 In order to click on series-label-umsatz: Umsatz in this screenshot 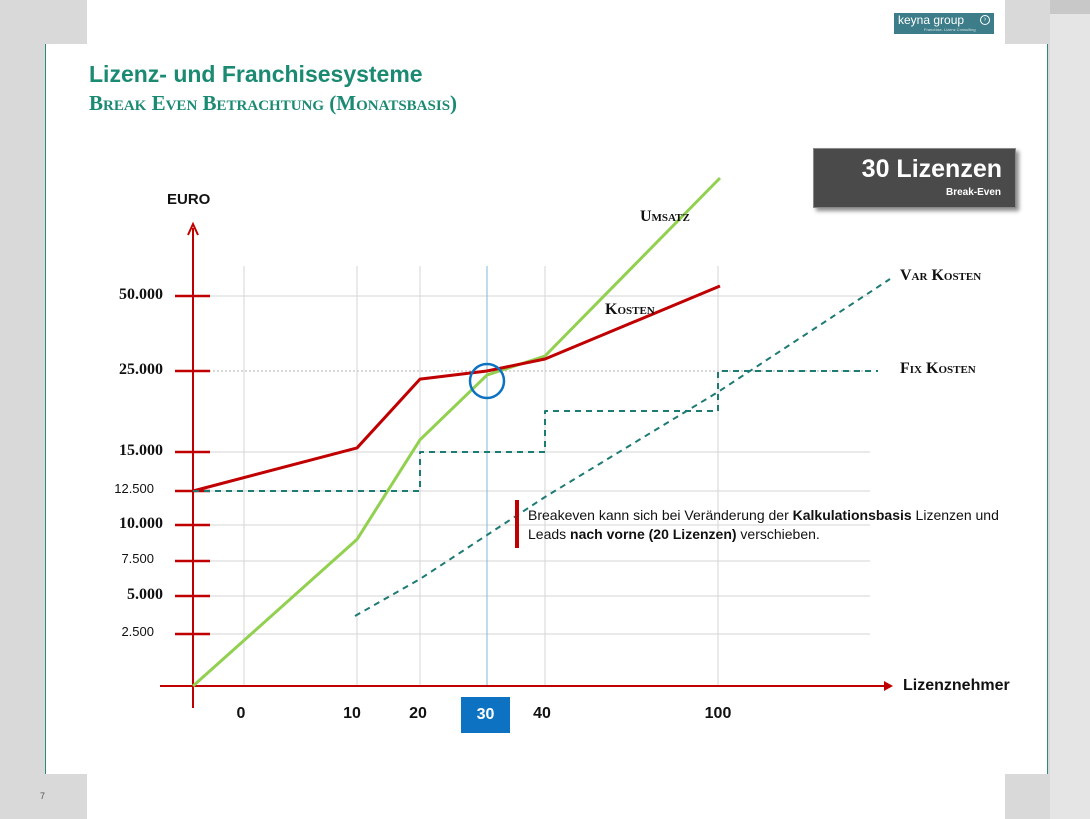, I will do `click(665, 216)`.